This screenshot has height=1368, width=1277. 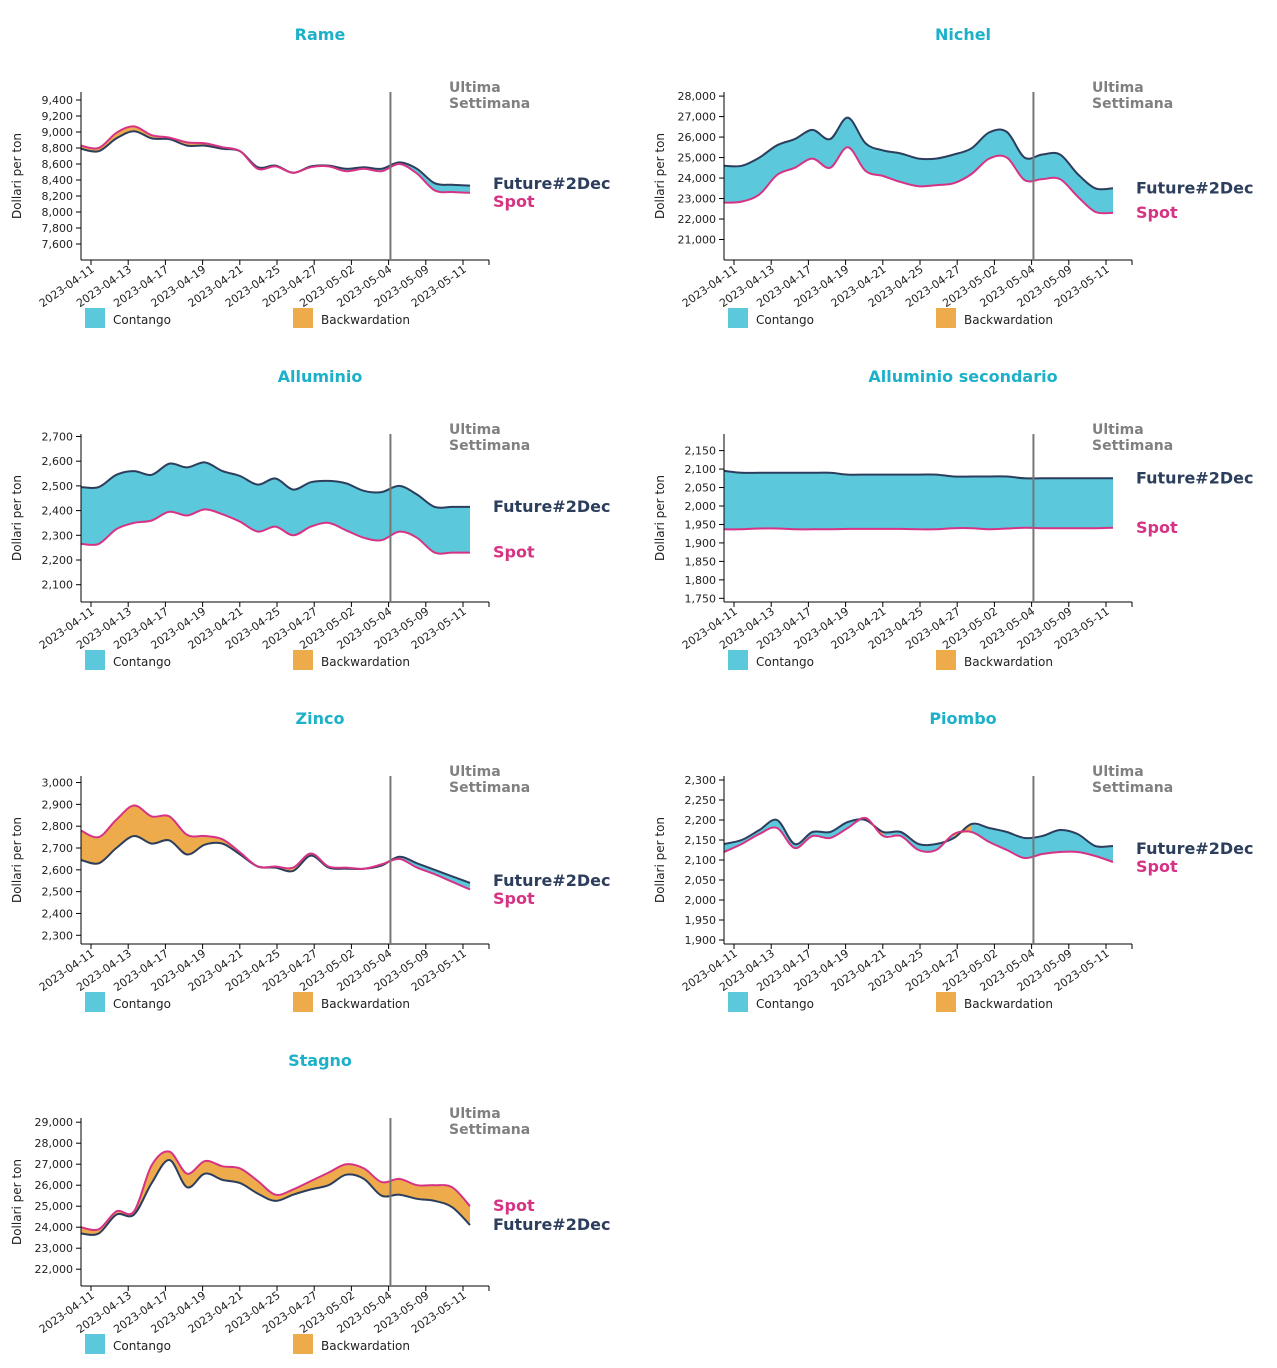 What do you see at coordinates (54, 1269) in the screenshot?
I see `y-tick-label: 22,000` at bounding box center [54, 1269].